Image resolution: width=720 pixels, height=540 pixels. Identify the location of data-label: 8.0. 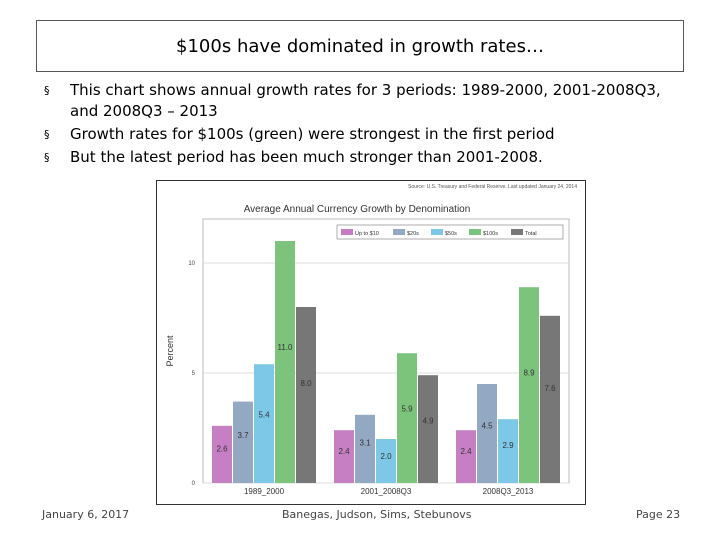
(306, 383).